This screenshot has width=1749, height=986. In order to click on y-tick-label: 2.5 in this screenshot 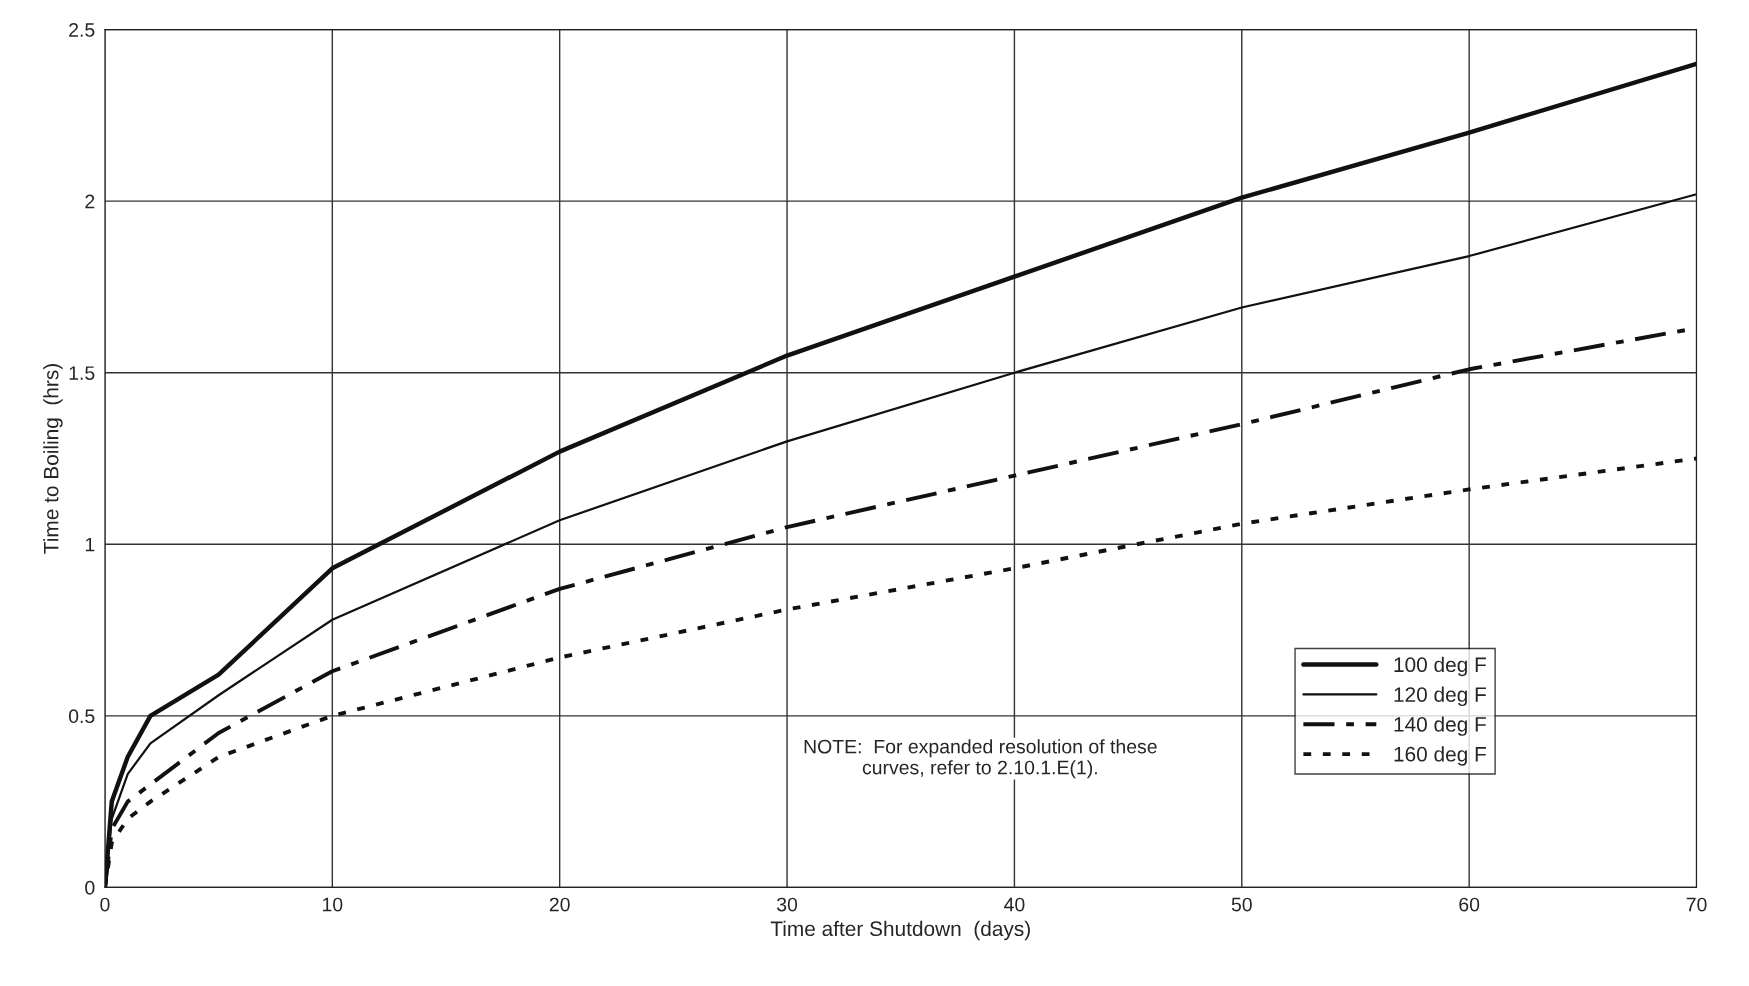, I will do `click(82, 30)`.